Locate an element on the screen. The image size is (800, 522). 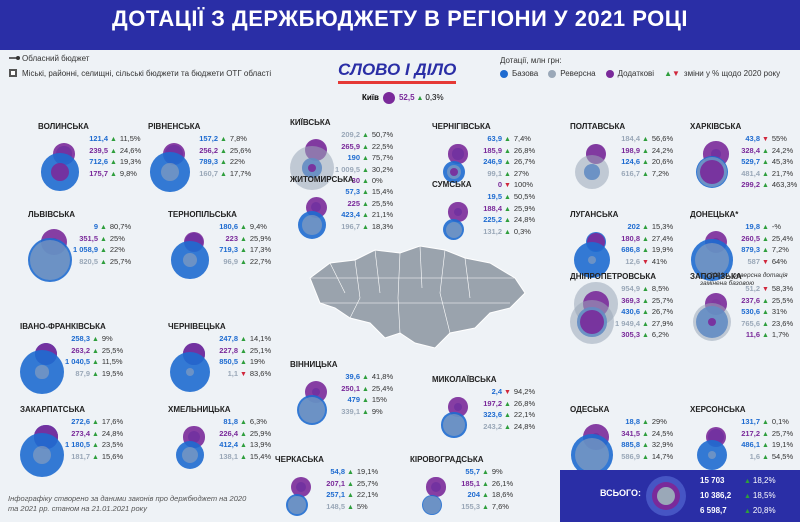
value-label: 185,1 is located at coordinates (470, 483).